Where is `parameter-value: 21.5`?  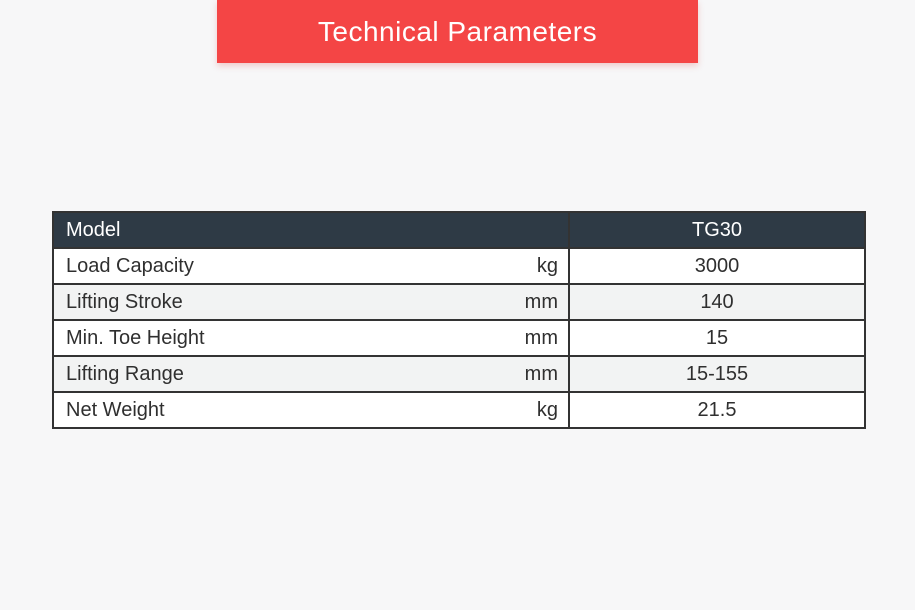
parameter-value: 21.5 is located at coordinates (717, 410).